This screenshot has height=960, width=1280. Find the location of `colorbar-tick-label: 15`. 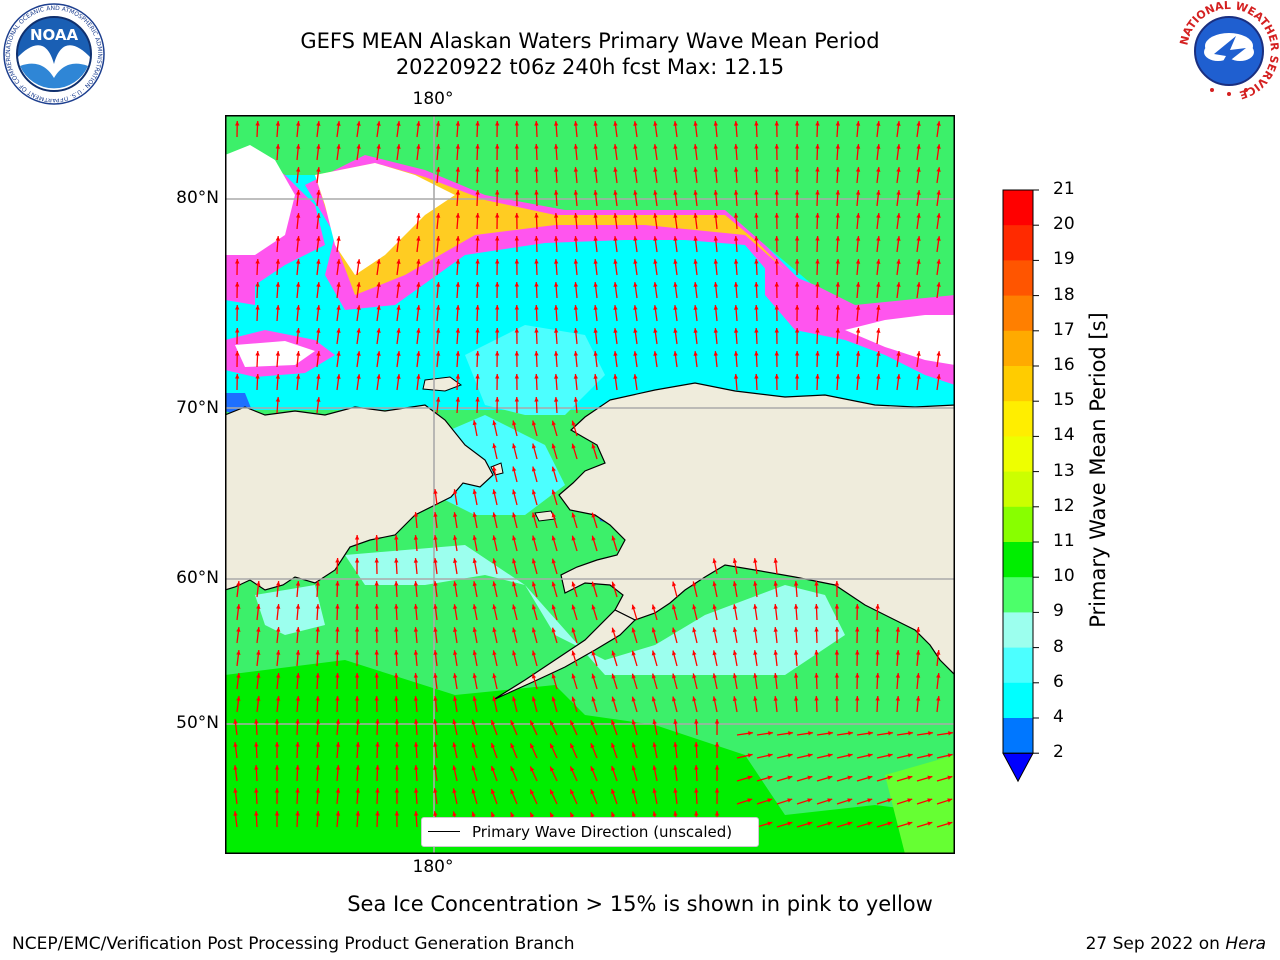

colorbar-tick-label: 15 is located at coordinates (1064, 400).